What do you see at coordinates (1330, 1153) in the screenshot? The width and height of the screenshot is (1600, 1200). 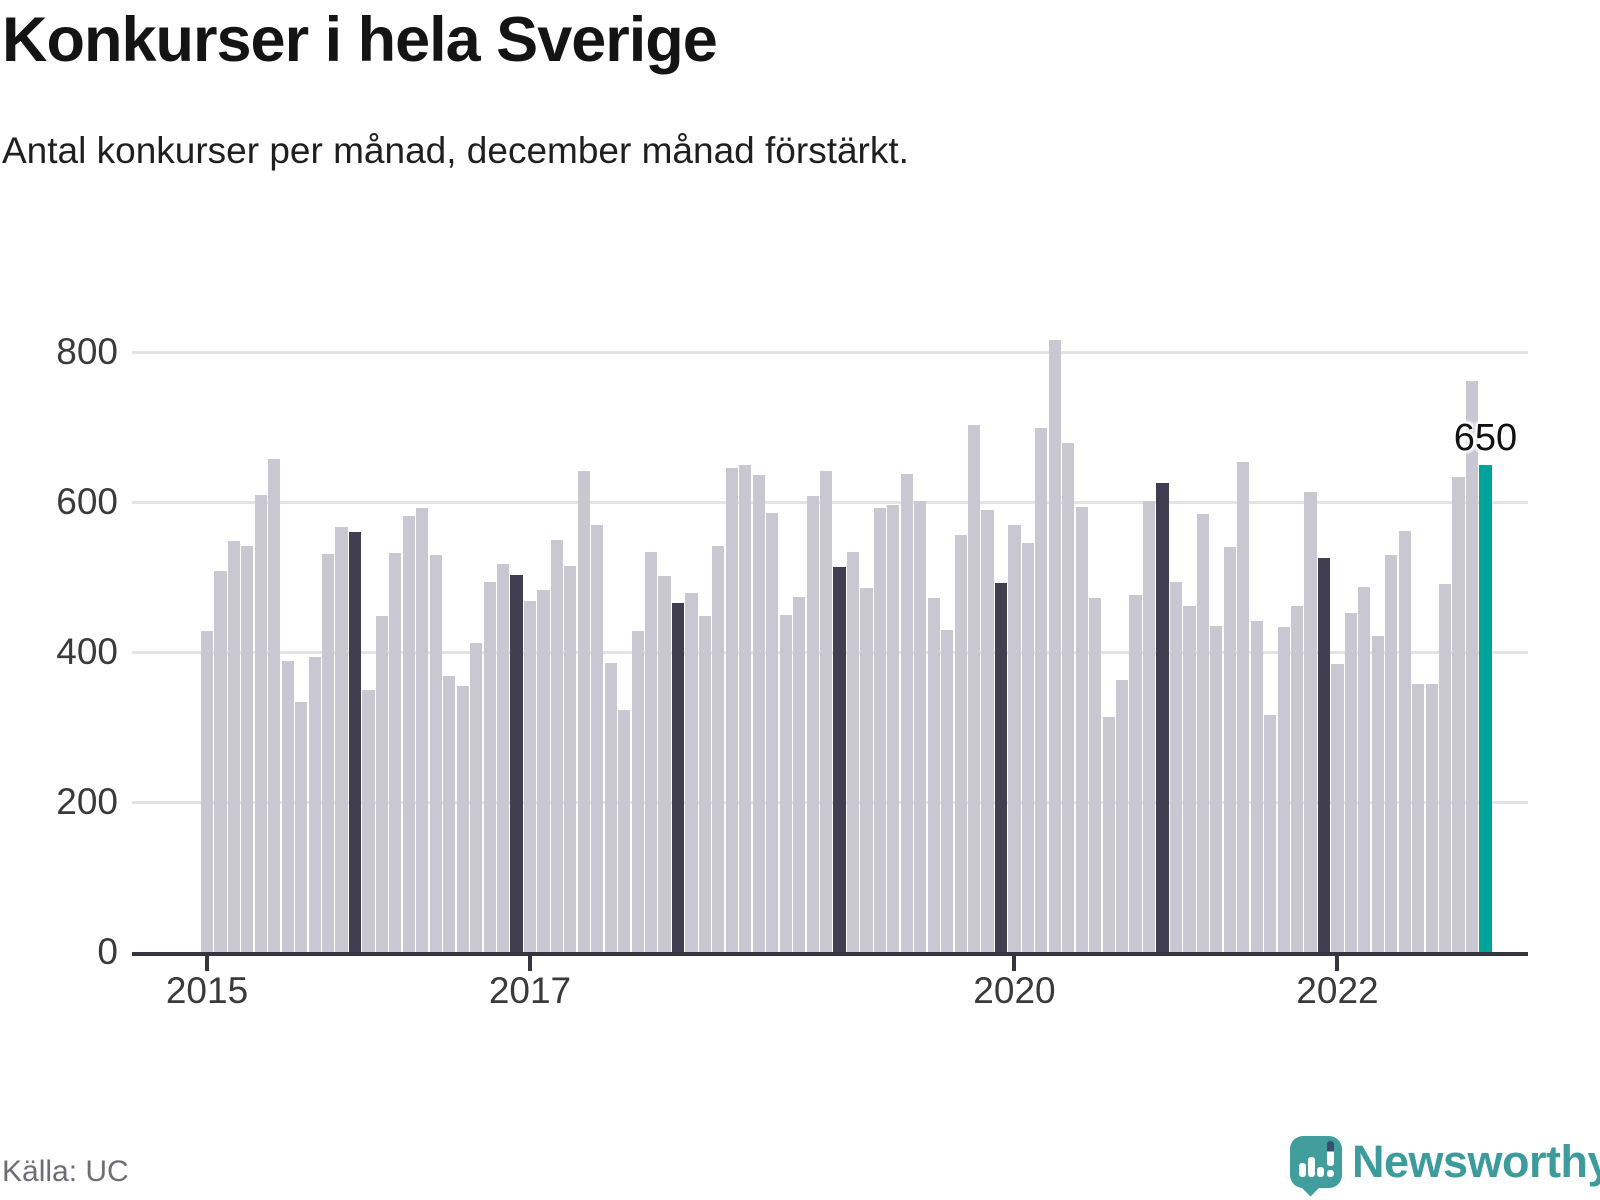 I see `logo-exclamation-icon` at bounding box center [1330, 1153].